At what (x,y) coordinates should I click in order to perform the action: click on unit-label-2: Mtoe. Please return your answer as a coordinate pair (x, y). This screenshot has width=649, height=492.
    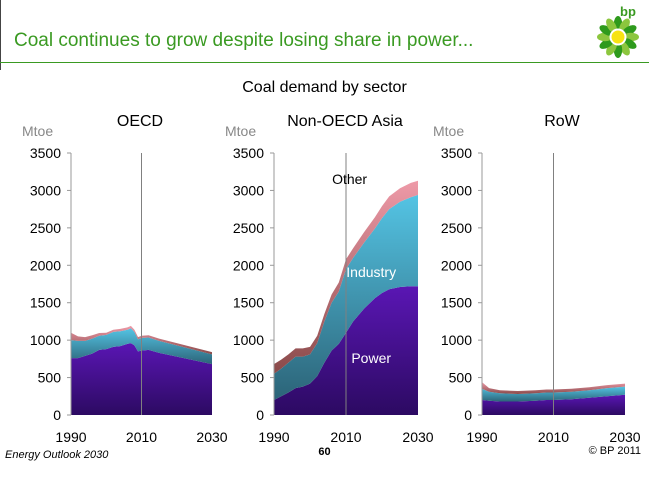
    Looking at the image, I should click on (448, 131).